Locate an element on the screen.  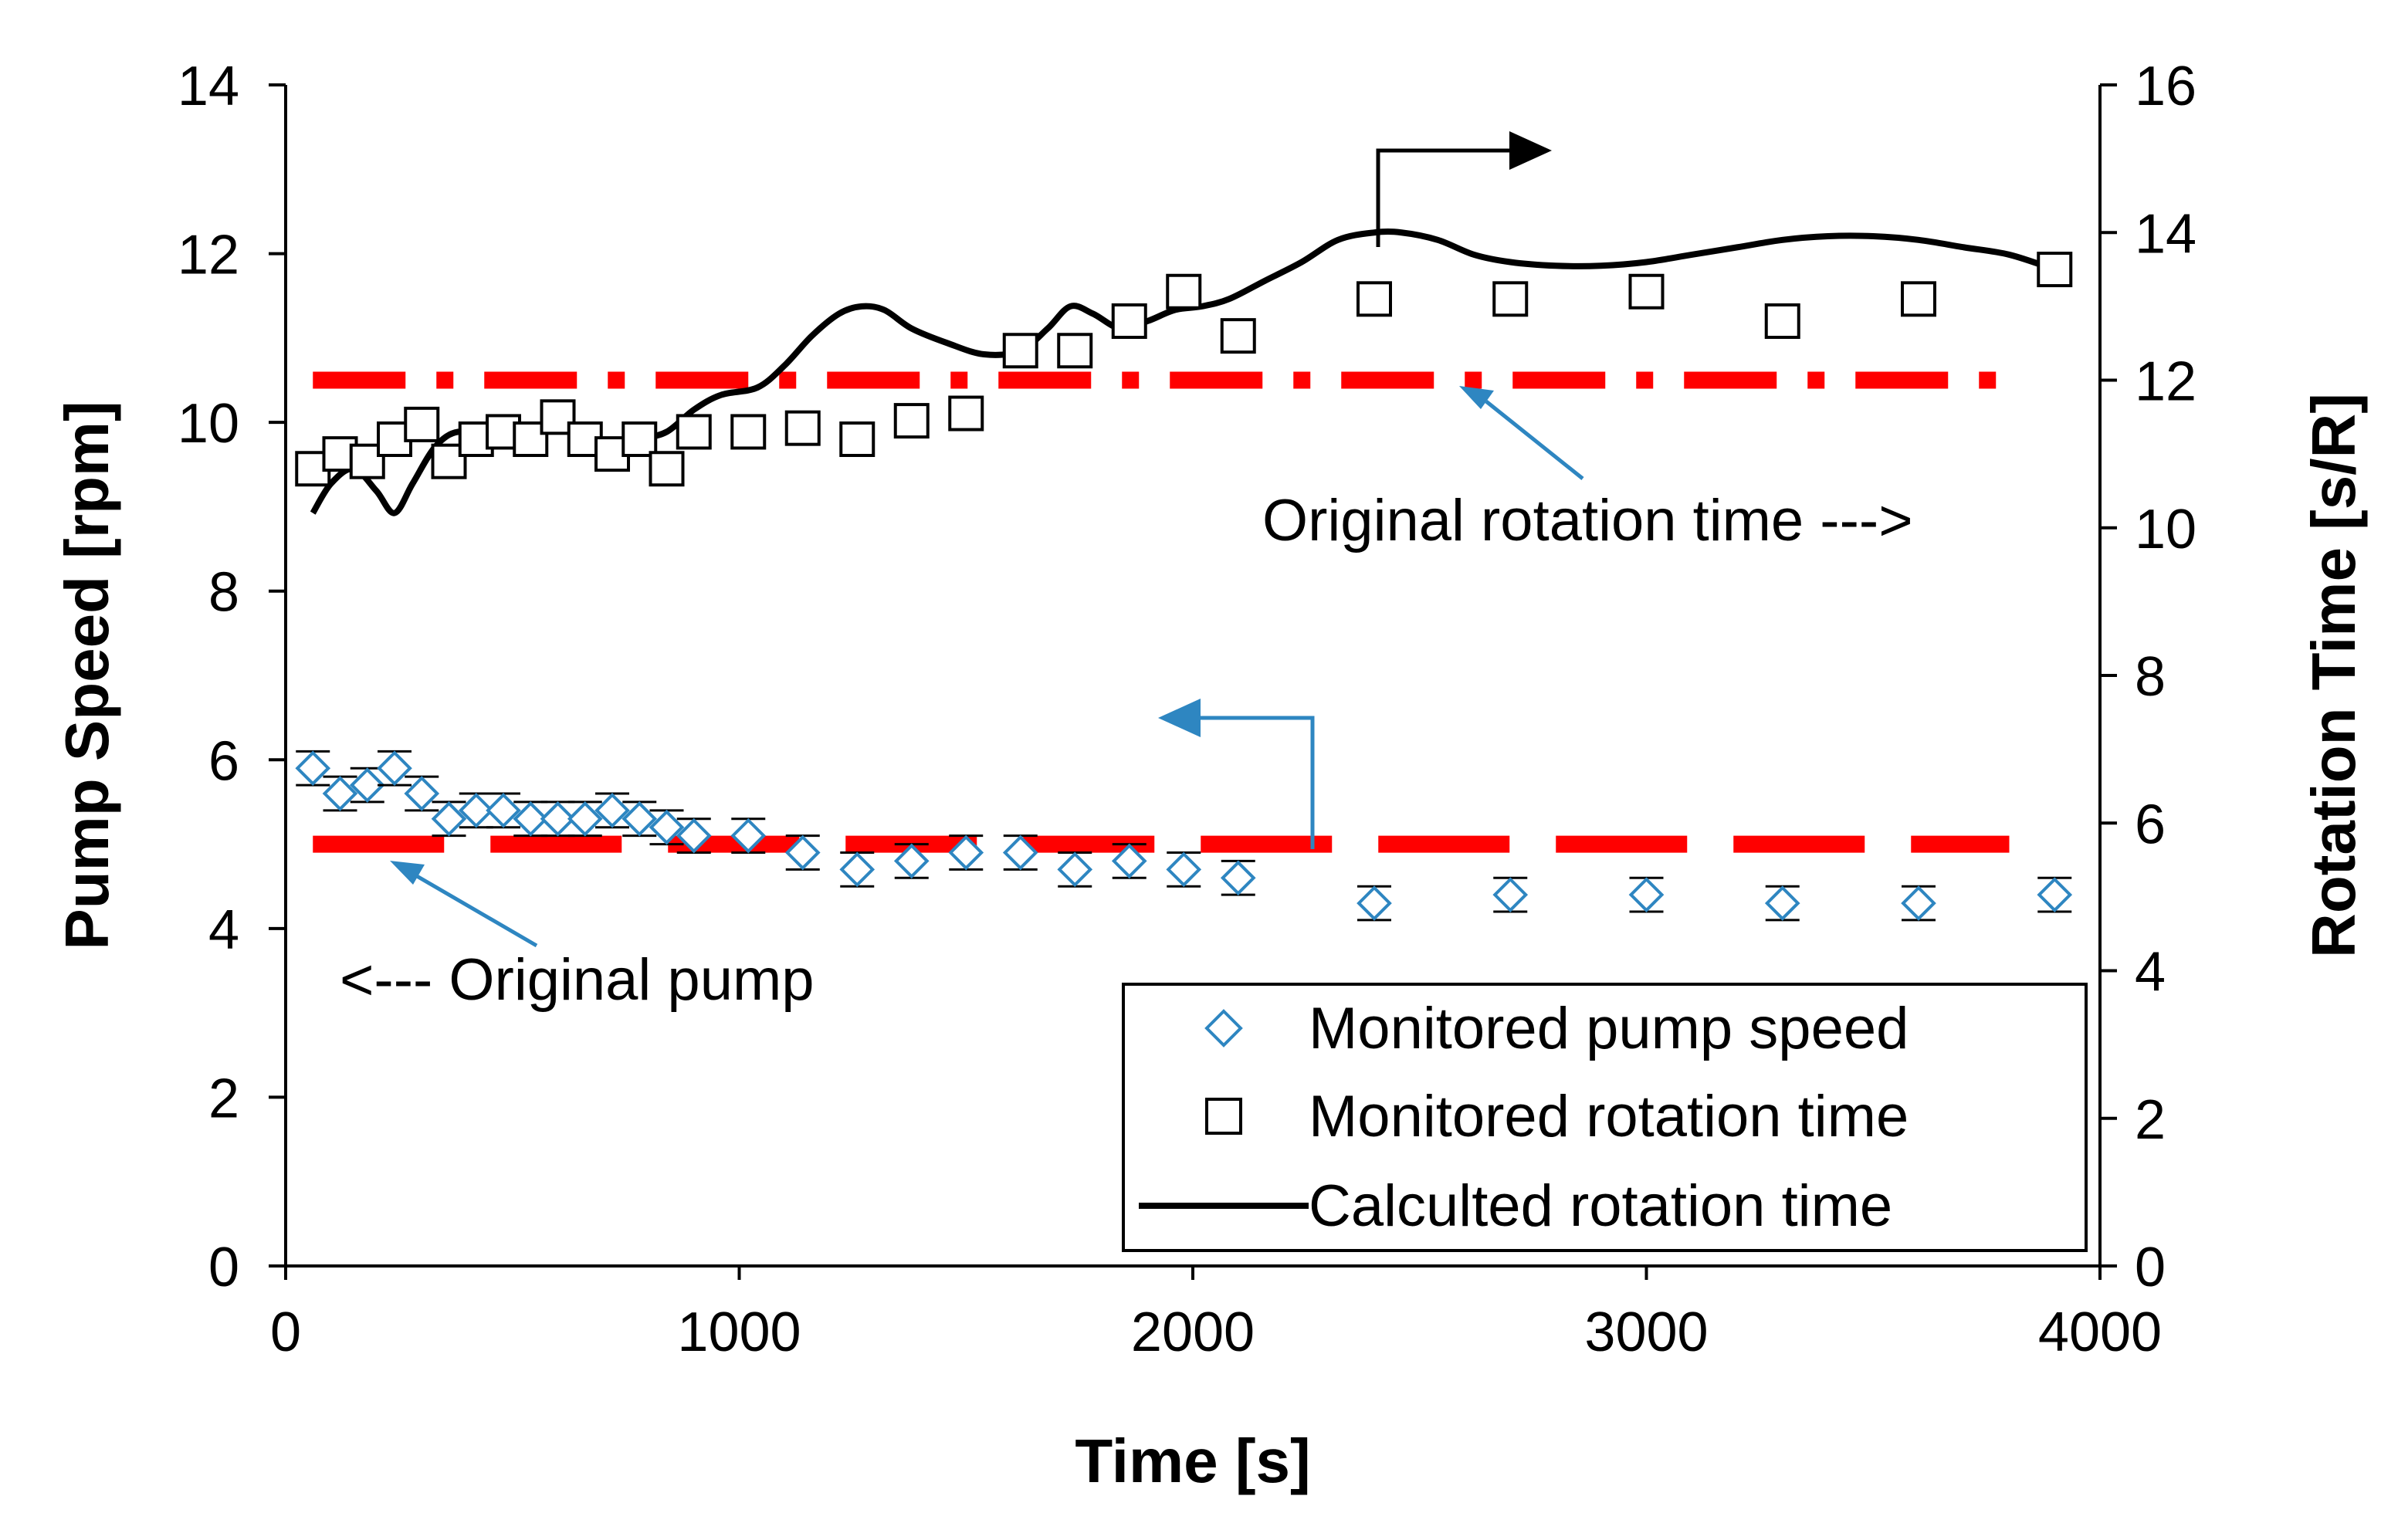
left-y-tick-label: 2 is located at coordinates (223, 1098).